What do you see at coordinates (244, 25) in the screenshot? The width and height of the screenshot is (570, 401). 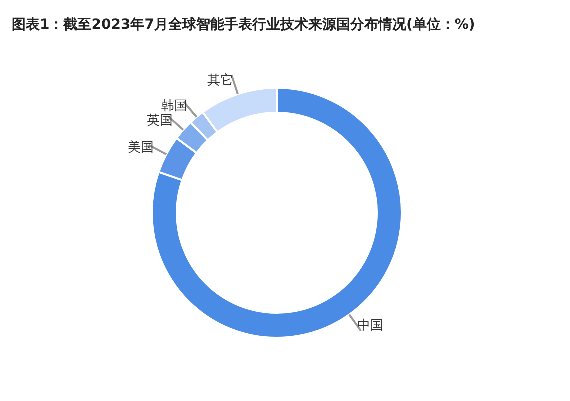 I see `chart-title: 图表1：截至2023年7月全球智能手表行业技术来源国分布情况(单位：%)` at bounding box center [244, 25].